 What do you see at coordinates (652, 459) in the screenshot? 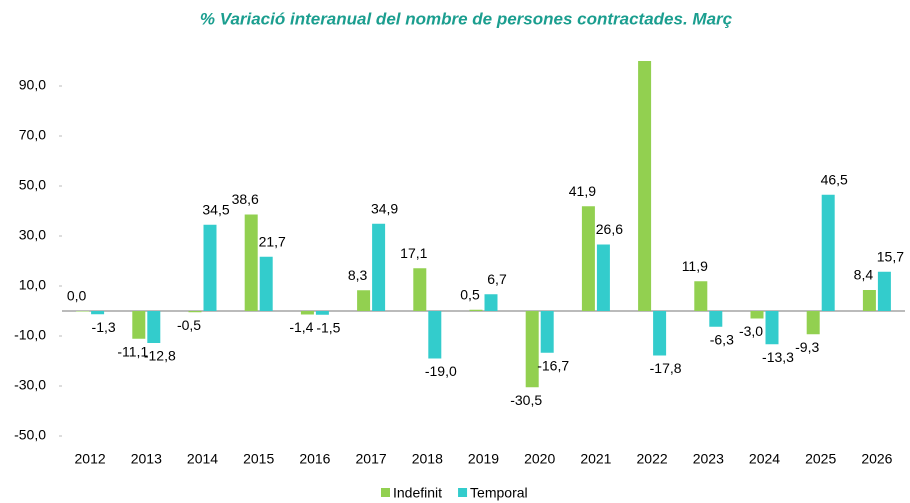
I see `x-tick-label: 2022` at bounding box center [652, 459].